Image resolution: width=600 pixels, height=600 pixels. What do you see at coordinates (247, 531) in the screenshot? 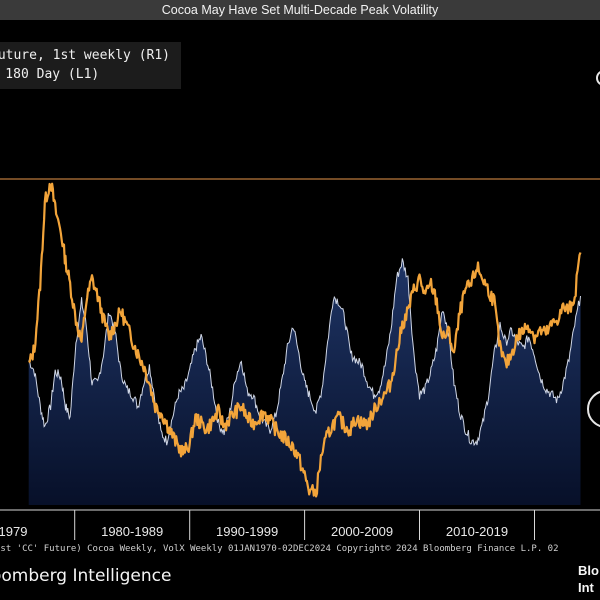
I see `x-tick-label: 1990-1999` at bounding box center [247, 531].